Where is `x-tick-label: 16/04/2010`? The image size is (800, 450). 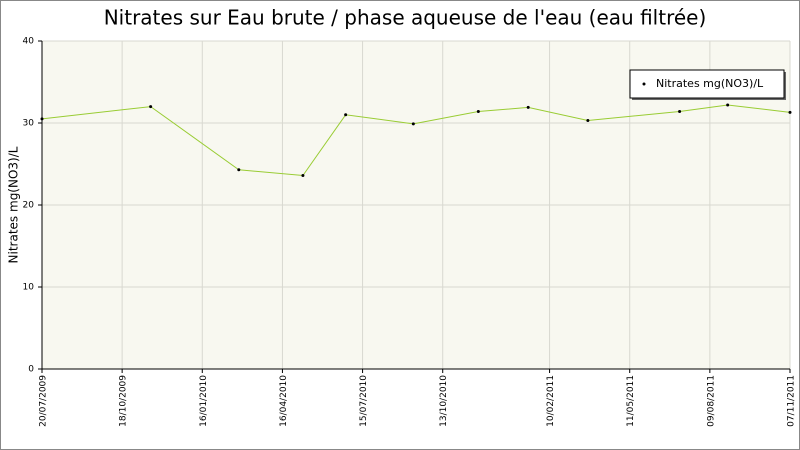 x-tick-label: 16/04/2010 is located at coordinates (284, 401).